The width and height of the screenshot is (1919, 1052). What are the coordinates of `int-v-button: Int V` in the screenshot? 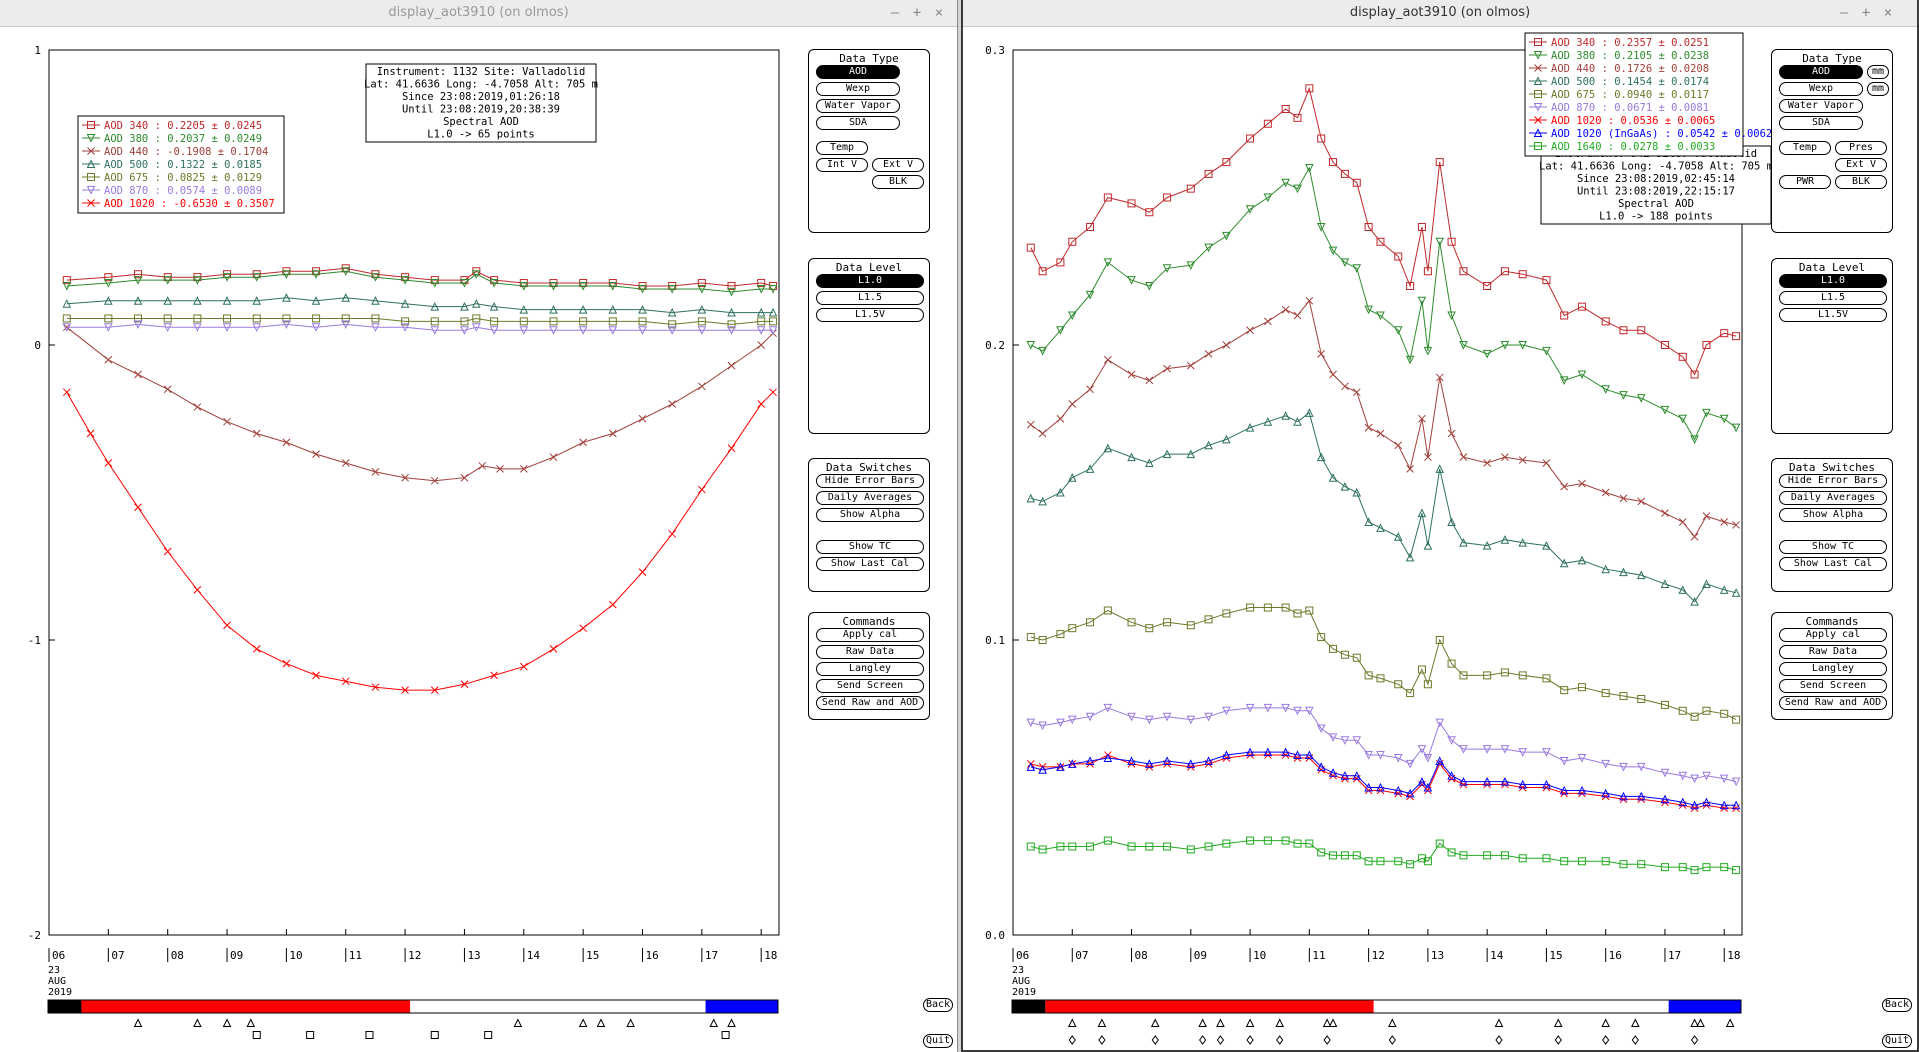 It's located at (842, 165).